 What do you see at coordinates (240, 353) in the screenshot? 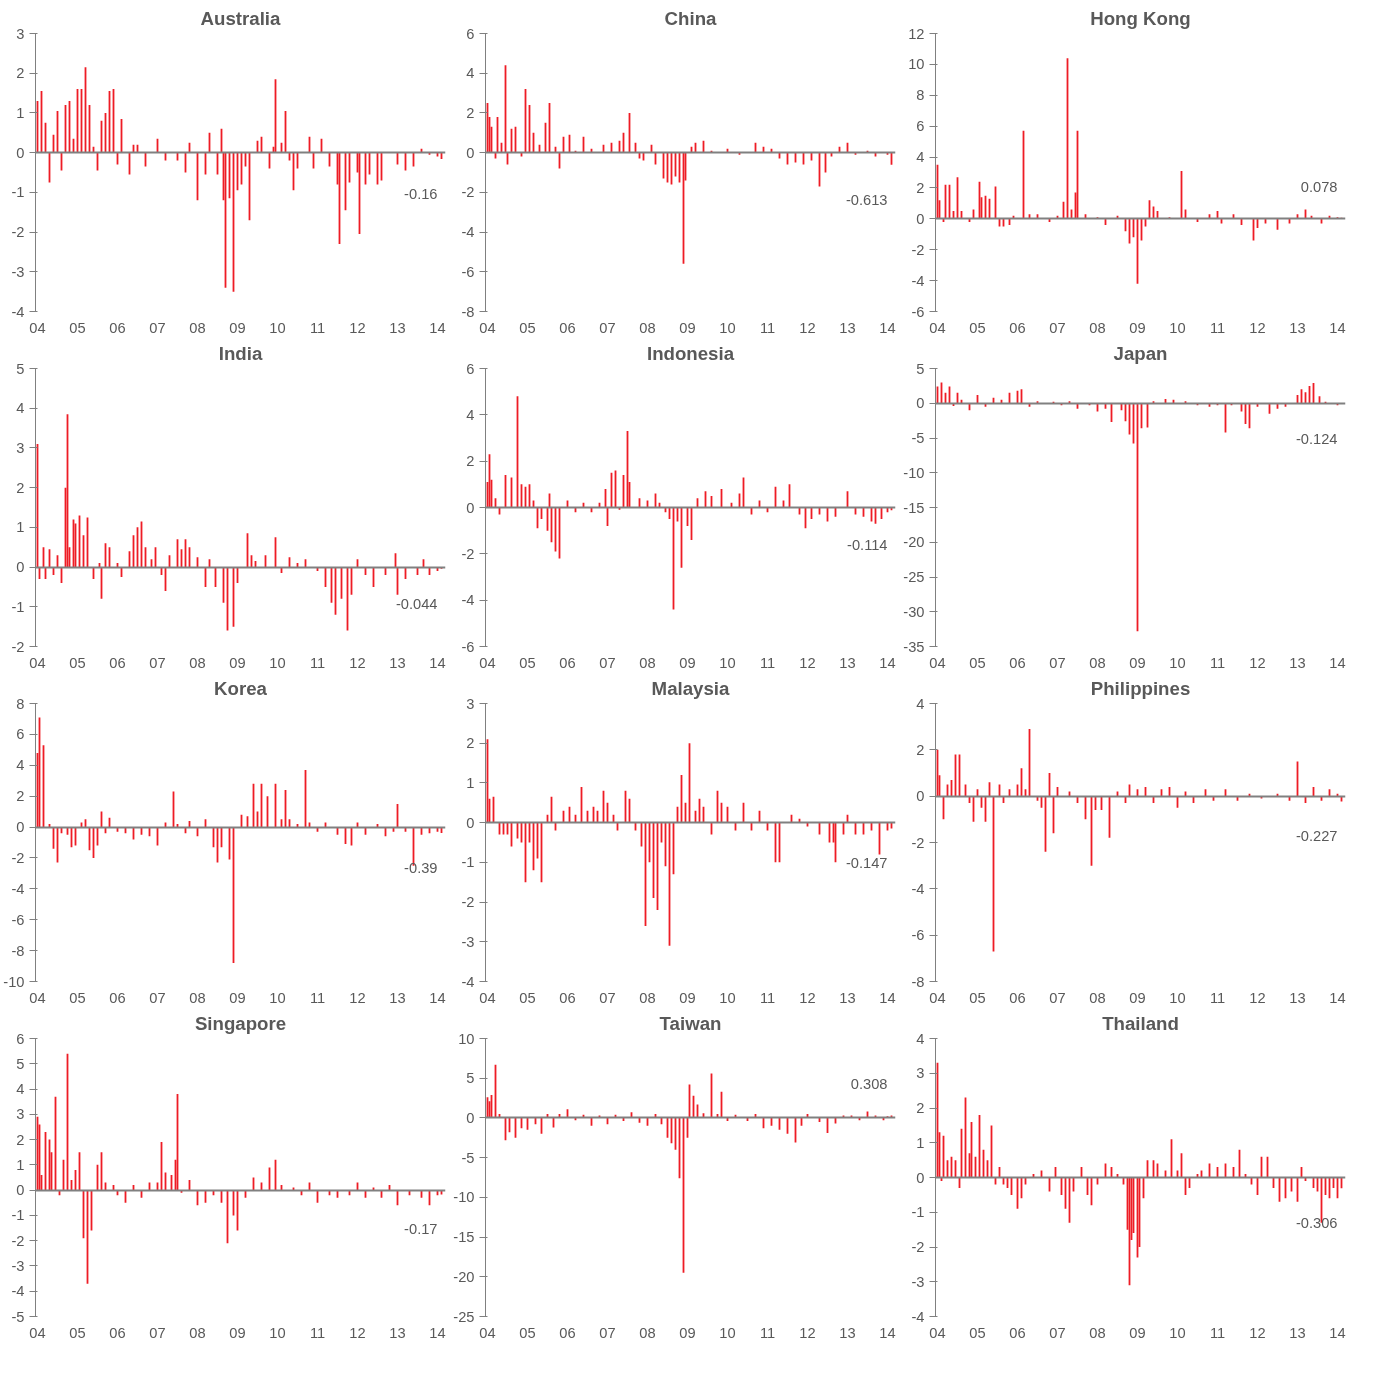
I see `chart-title: India` at bounding box center [240, 353].